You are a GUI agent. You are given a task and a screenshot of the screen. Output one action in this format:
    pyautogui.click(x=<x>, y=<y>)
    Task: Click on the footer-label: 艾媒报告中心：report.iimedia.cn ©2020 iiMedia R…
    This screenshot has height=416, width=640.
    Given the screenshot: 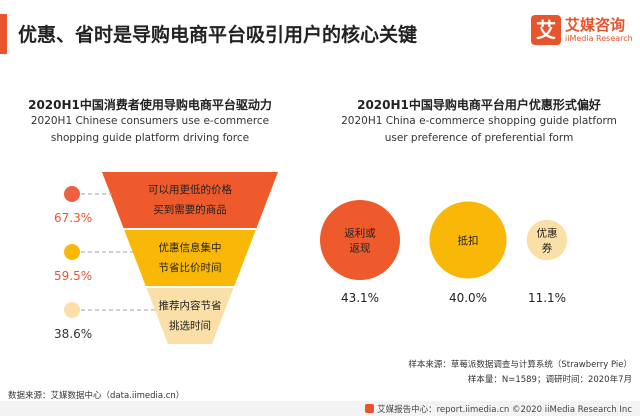 What is the action you would take?
    pyautogui.click(x=504, y=410)
    